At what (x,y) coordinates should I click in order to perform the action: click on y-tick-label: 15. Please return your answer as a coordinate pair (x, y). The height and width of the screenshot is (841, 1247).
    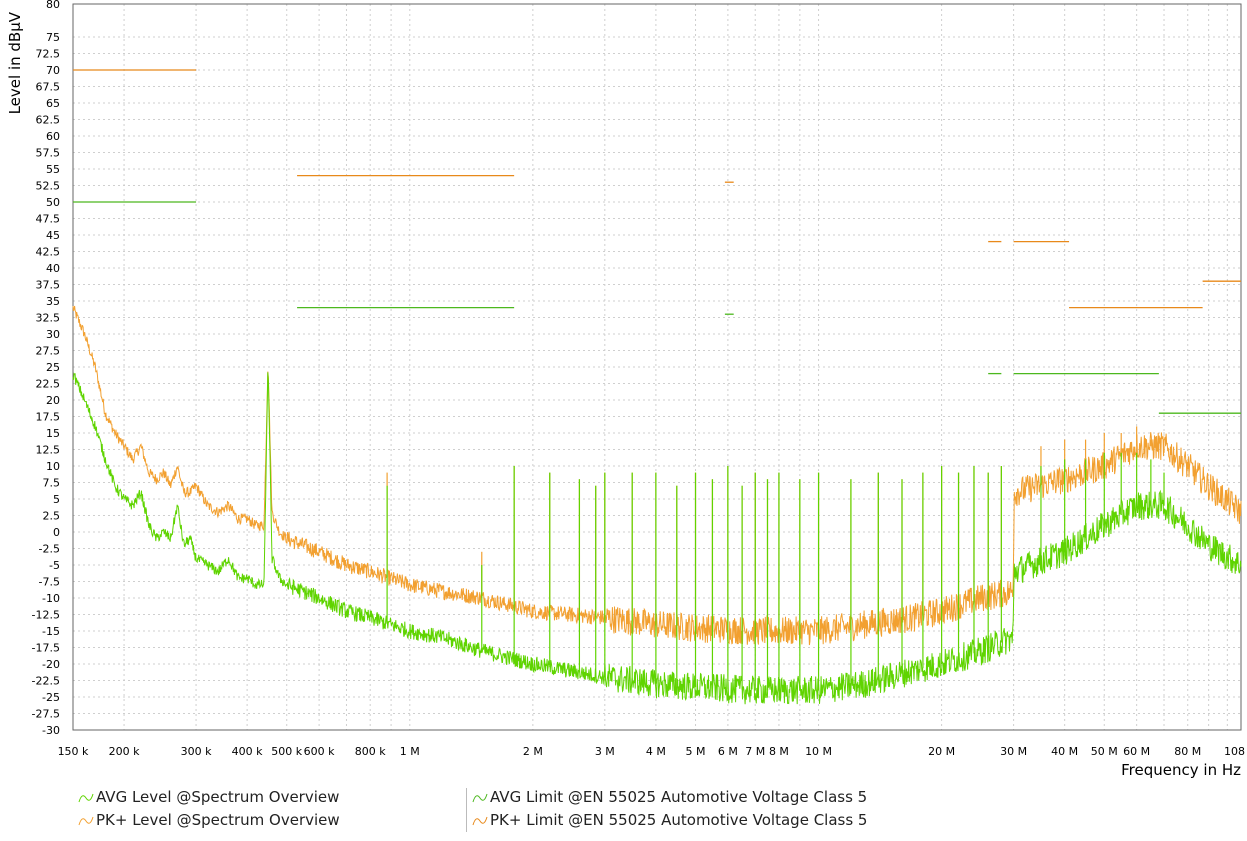
    Looking at the image, I should click on (53, 433).